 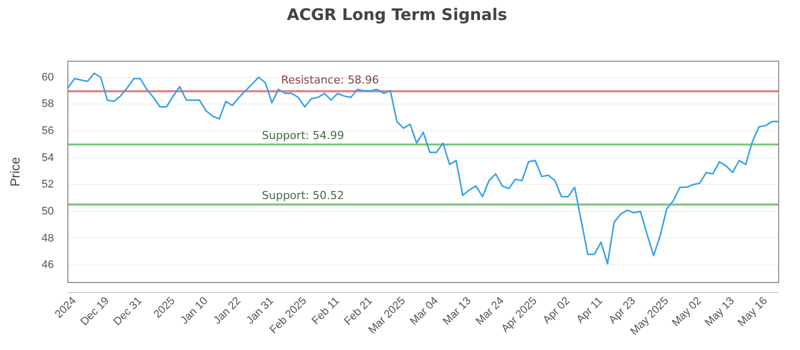 I want to click on y-tick-label: 60, so click(x=48, y=77).